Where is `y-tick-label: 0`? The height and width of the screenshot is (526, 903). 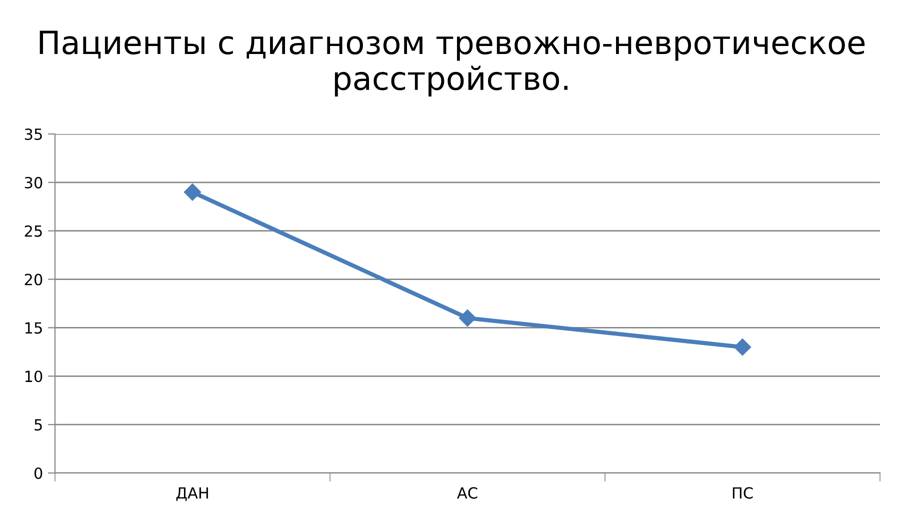
y-tick-label: 0 is located at coordinates (38, 473).